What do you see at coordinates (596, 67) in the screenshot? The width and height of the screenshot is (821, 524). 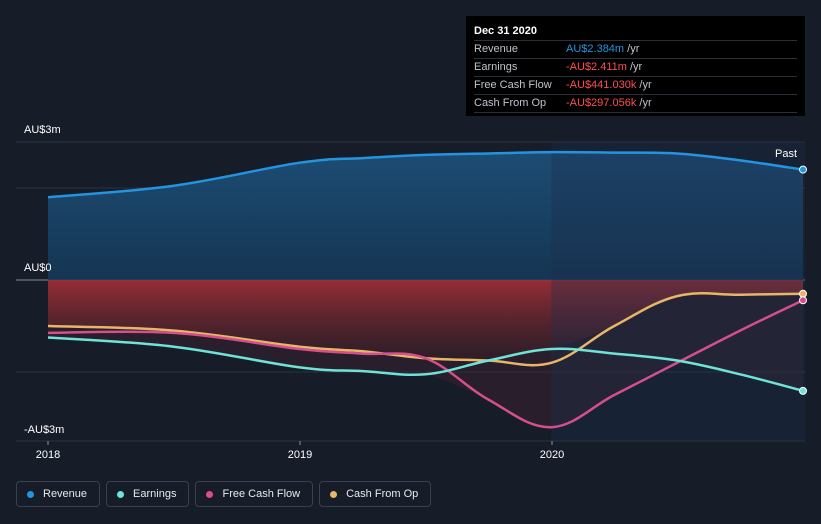 I see `tooltip-value: -AU$2.411m` at bounding box center [596, 67].